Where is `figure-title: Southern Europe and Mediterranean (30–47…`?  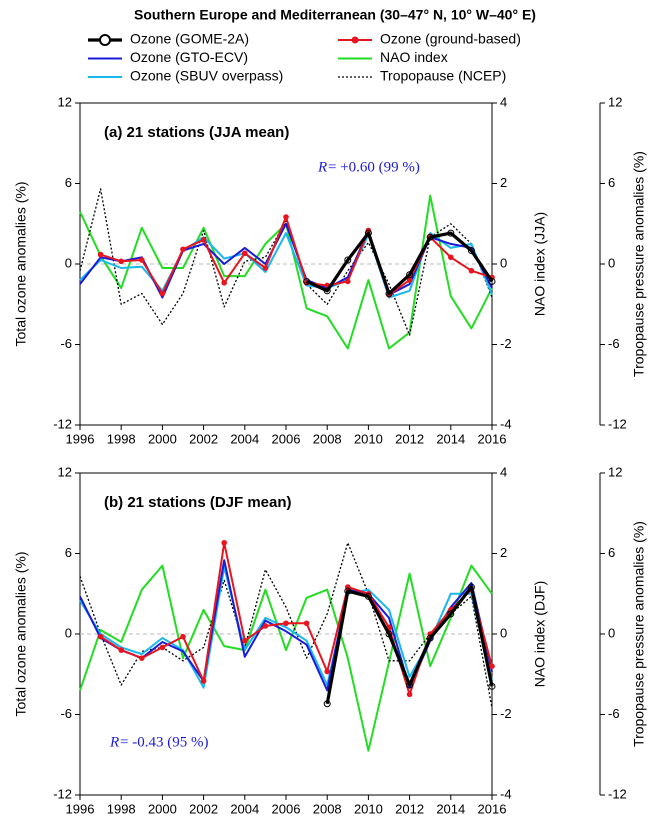
figure-title: Southern Europe and Mediterranean (30–47… is located at coordinates (335, 15).